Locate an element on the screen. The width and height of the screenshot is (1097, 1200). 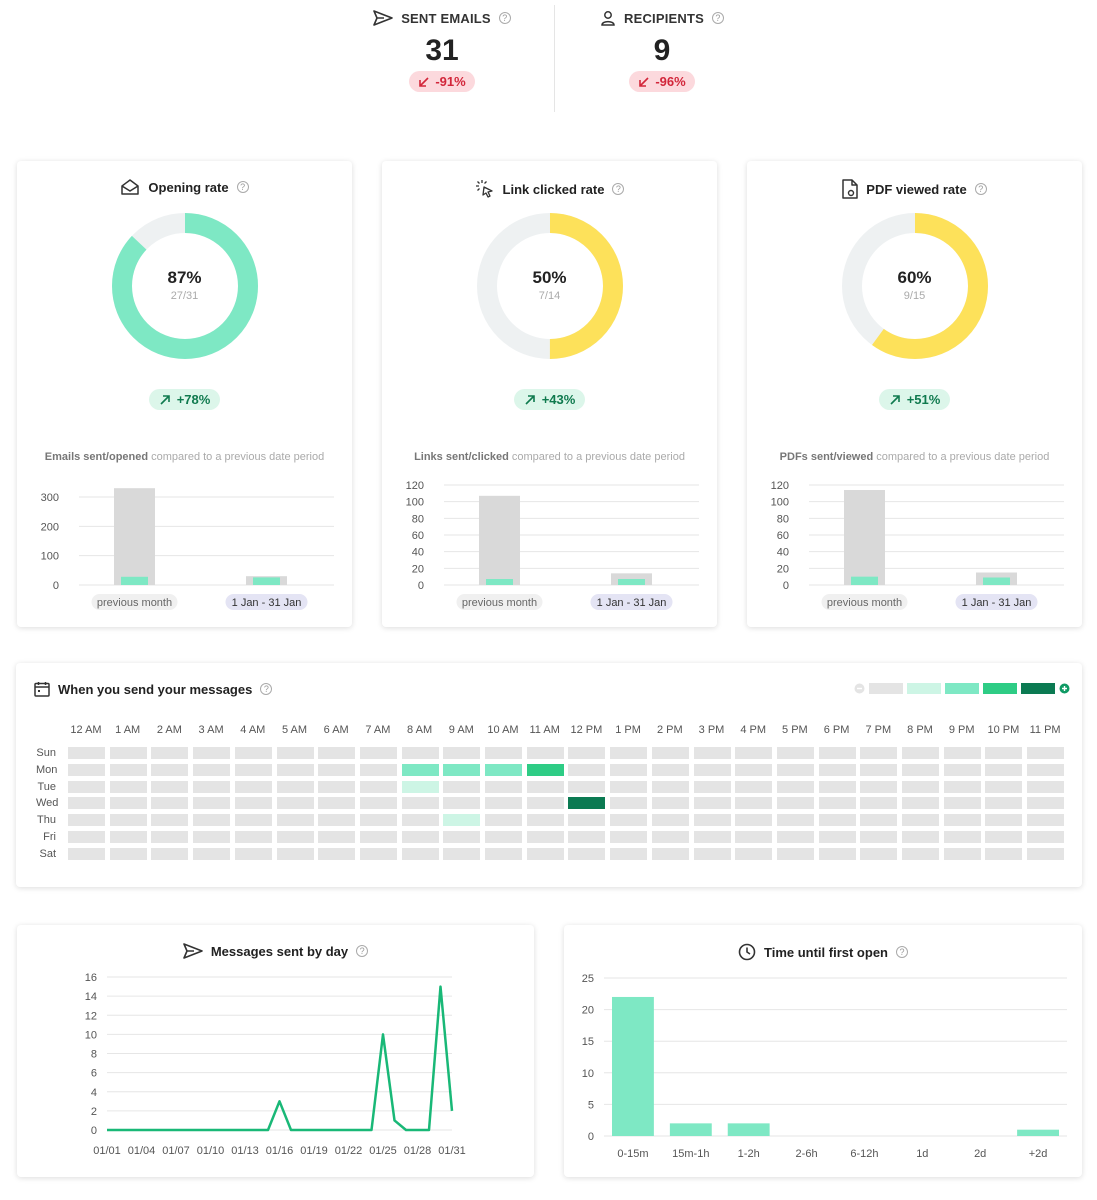
plus-circle-icon is located at coordinates (1064, 688).